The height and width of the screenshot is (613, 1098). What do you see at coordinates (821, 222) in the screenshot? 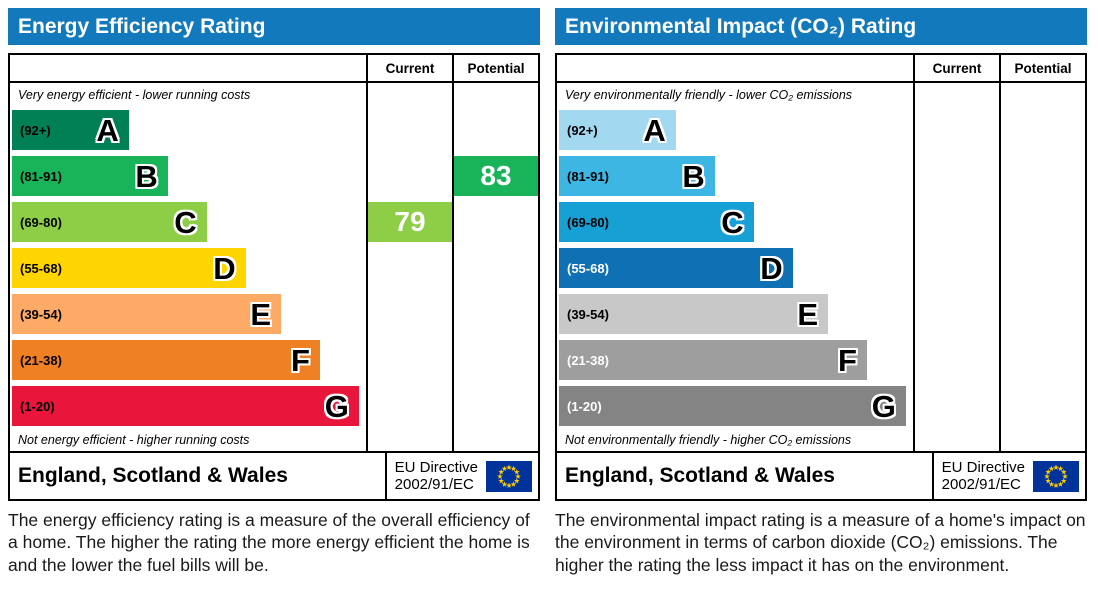
I see `band-row-c: (69-80) C` at bounding box center [821, 222].